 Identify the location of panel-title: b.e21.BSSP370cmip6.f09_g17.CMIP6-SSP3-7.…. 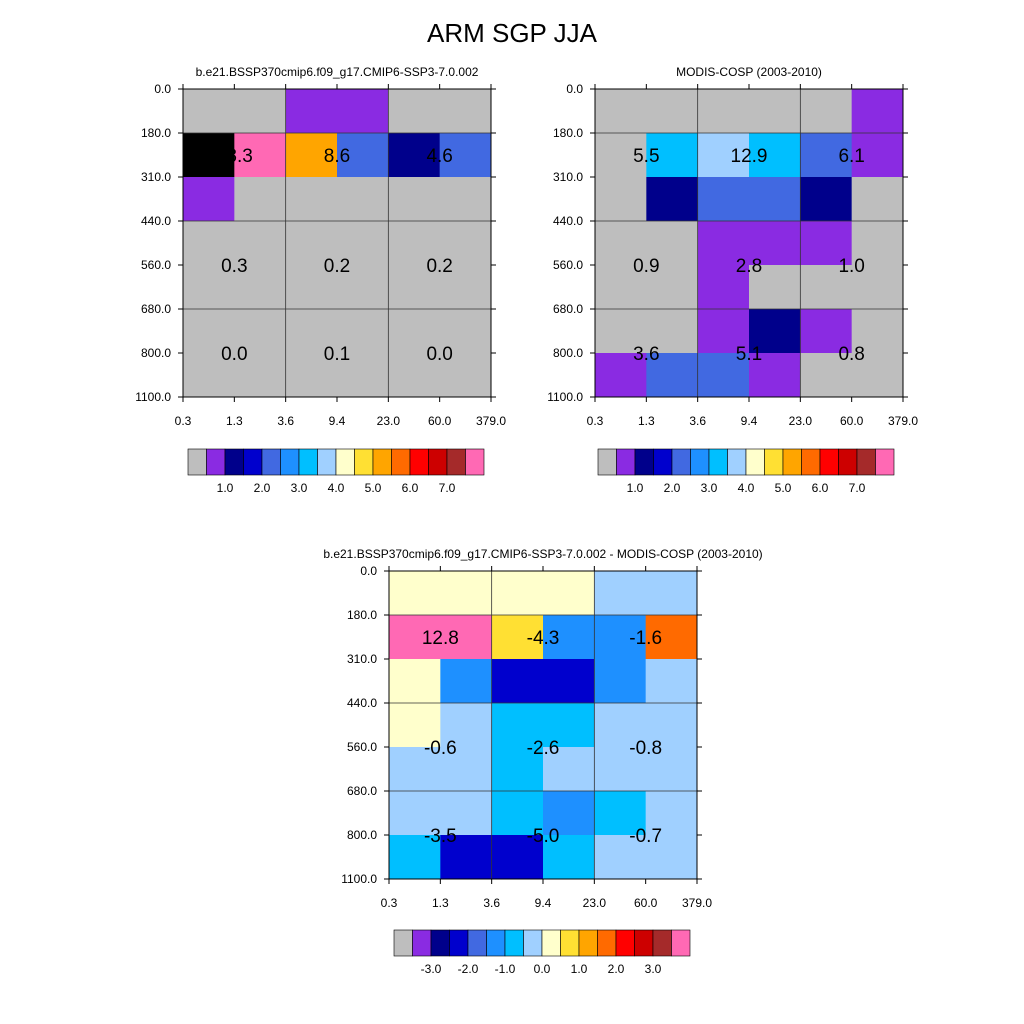
(337, 72).